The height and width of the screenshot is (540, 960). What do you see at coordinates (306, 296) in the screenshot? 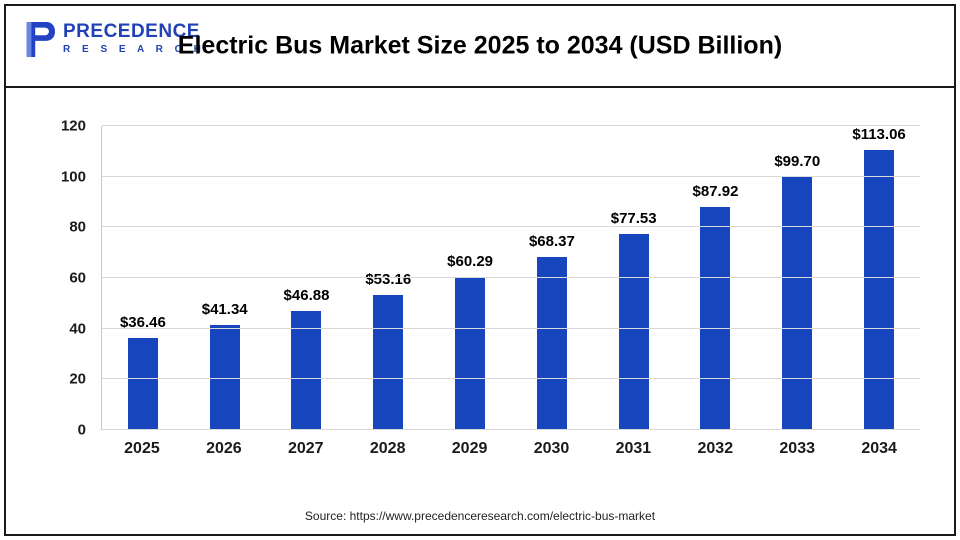
I see `bar-value-label: $46.88` at bounding box center [306, 296].